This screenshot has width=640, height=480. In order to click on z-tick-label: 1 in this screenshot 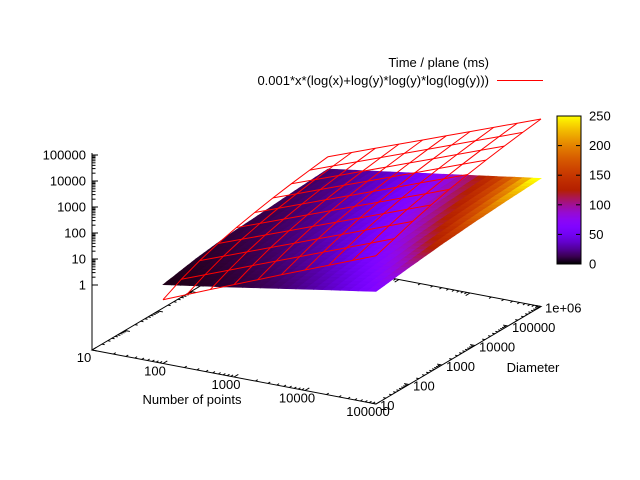, I will do `click(82, 285)`.